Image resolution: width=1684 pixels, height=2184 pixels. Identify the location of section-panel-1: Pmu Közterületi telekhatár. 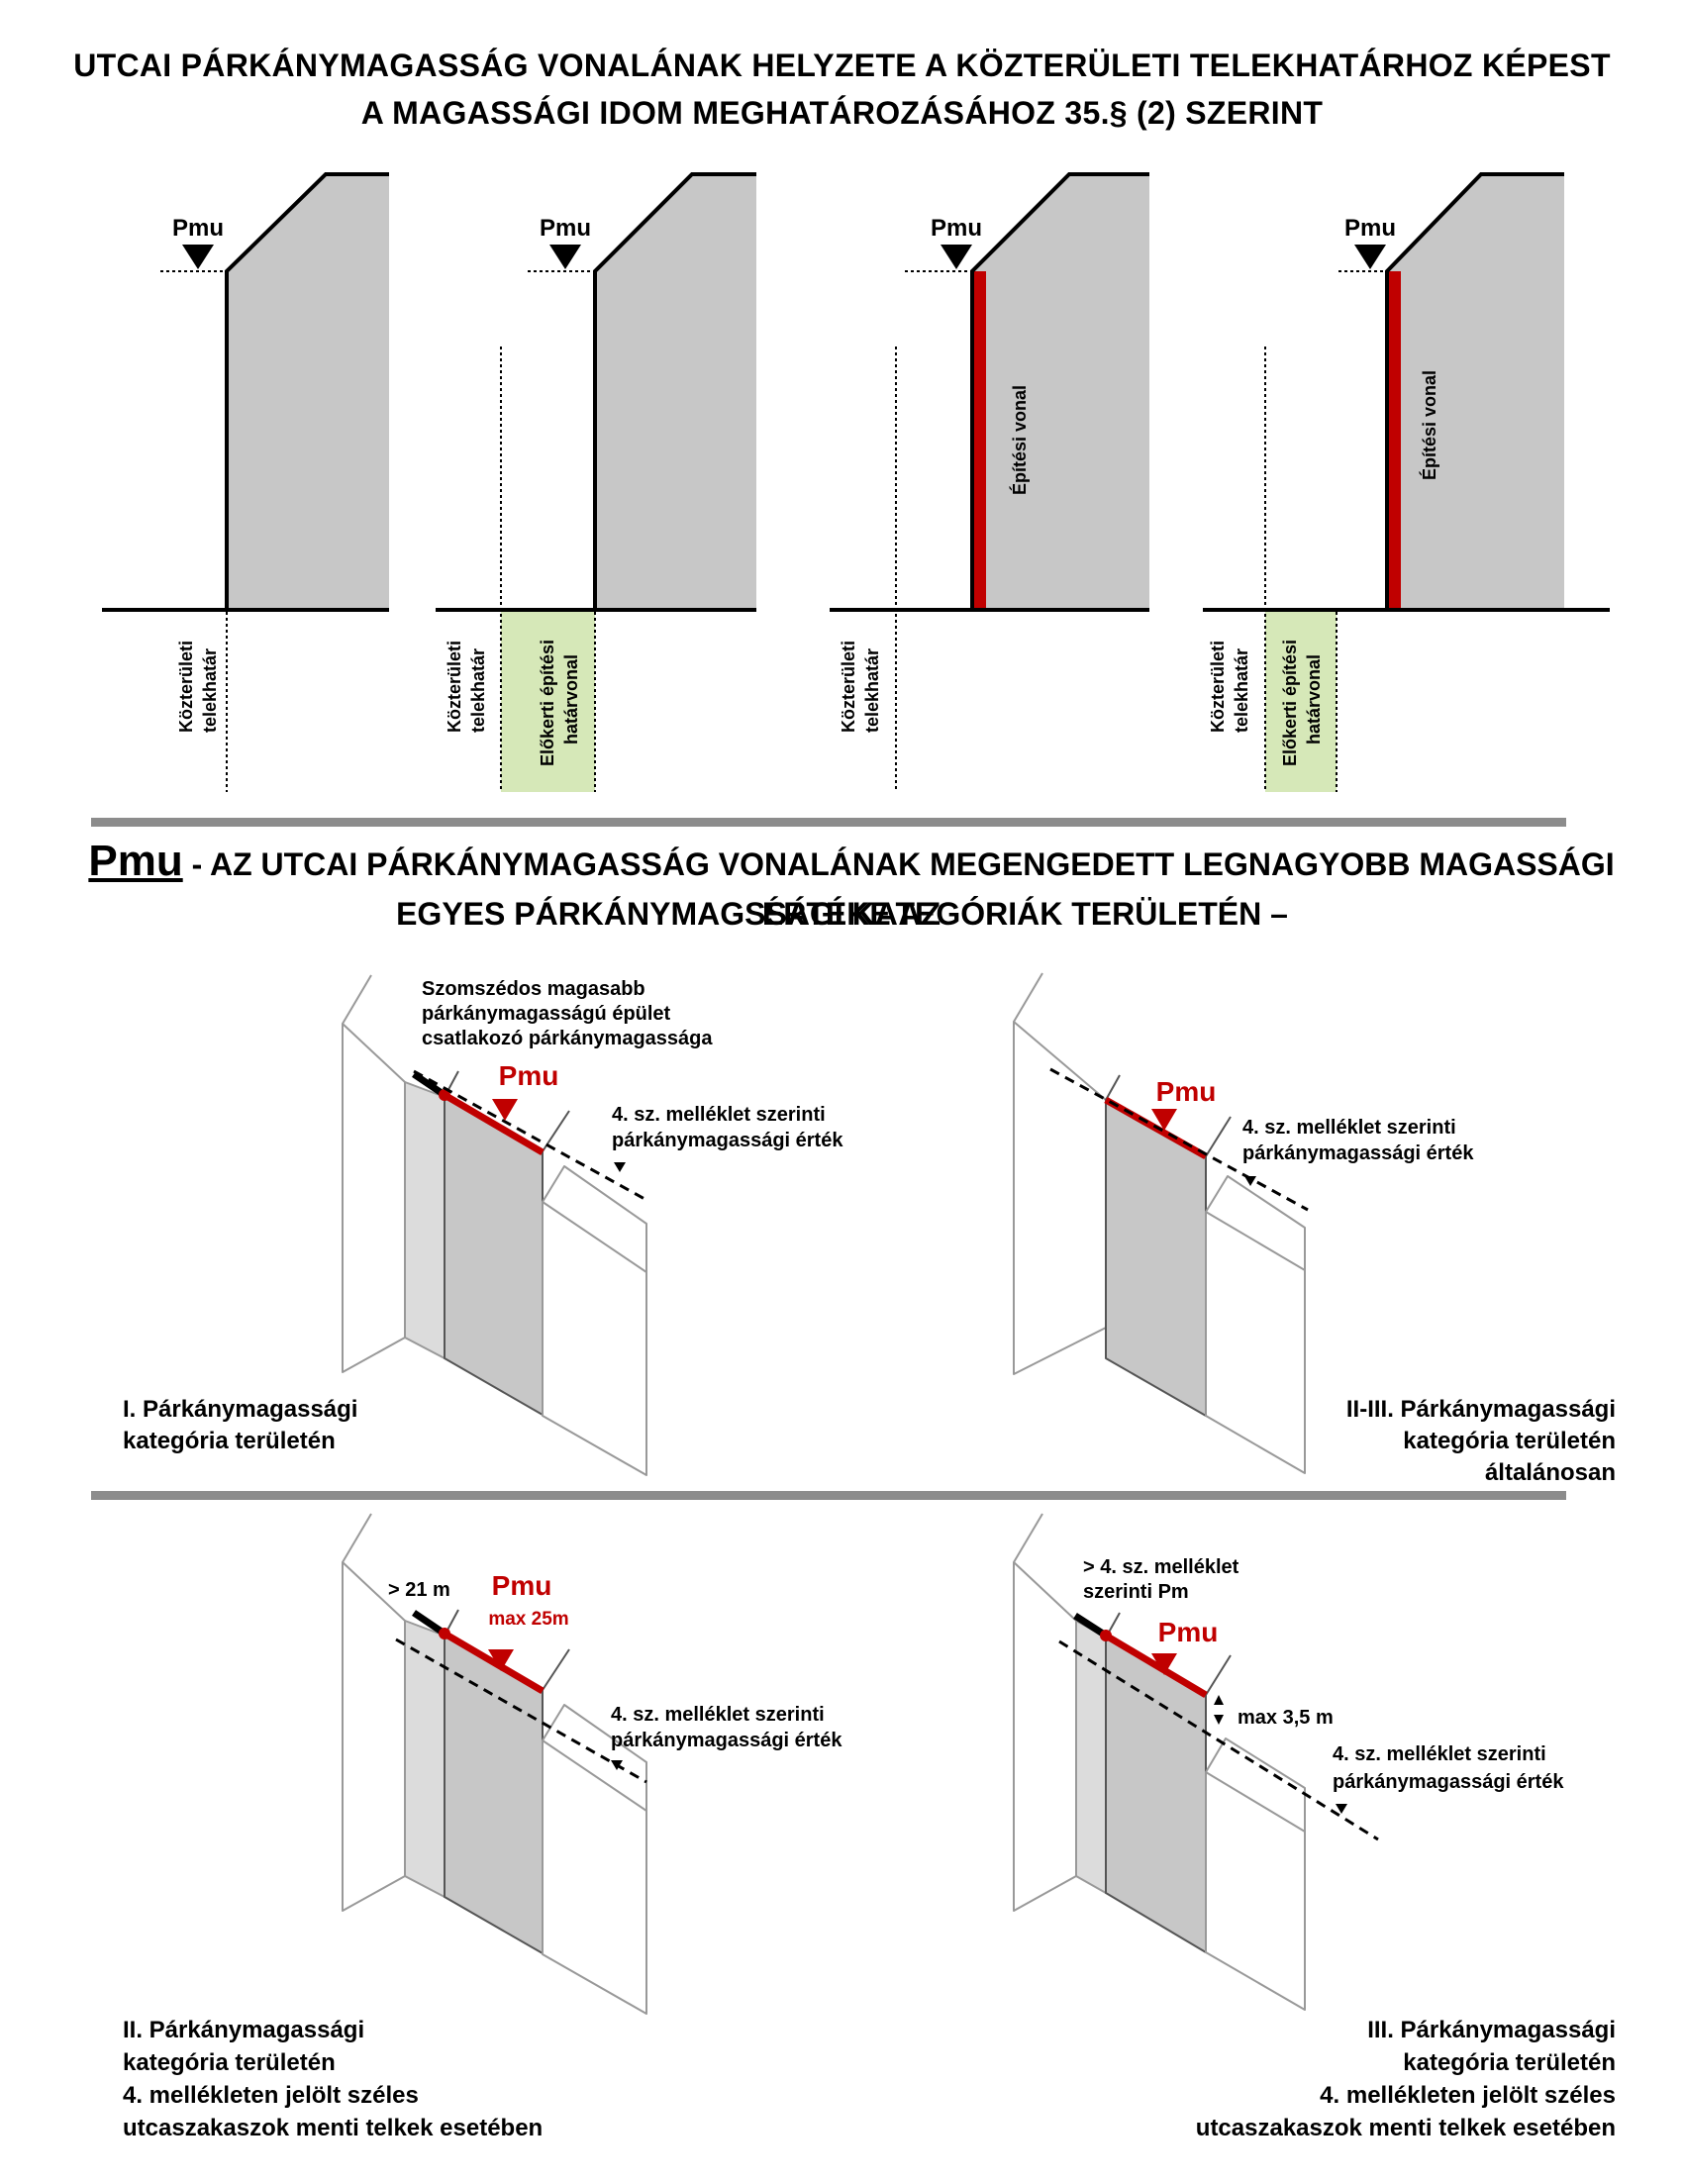
(245, 482).